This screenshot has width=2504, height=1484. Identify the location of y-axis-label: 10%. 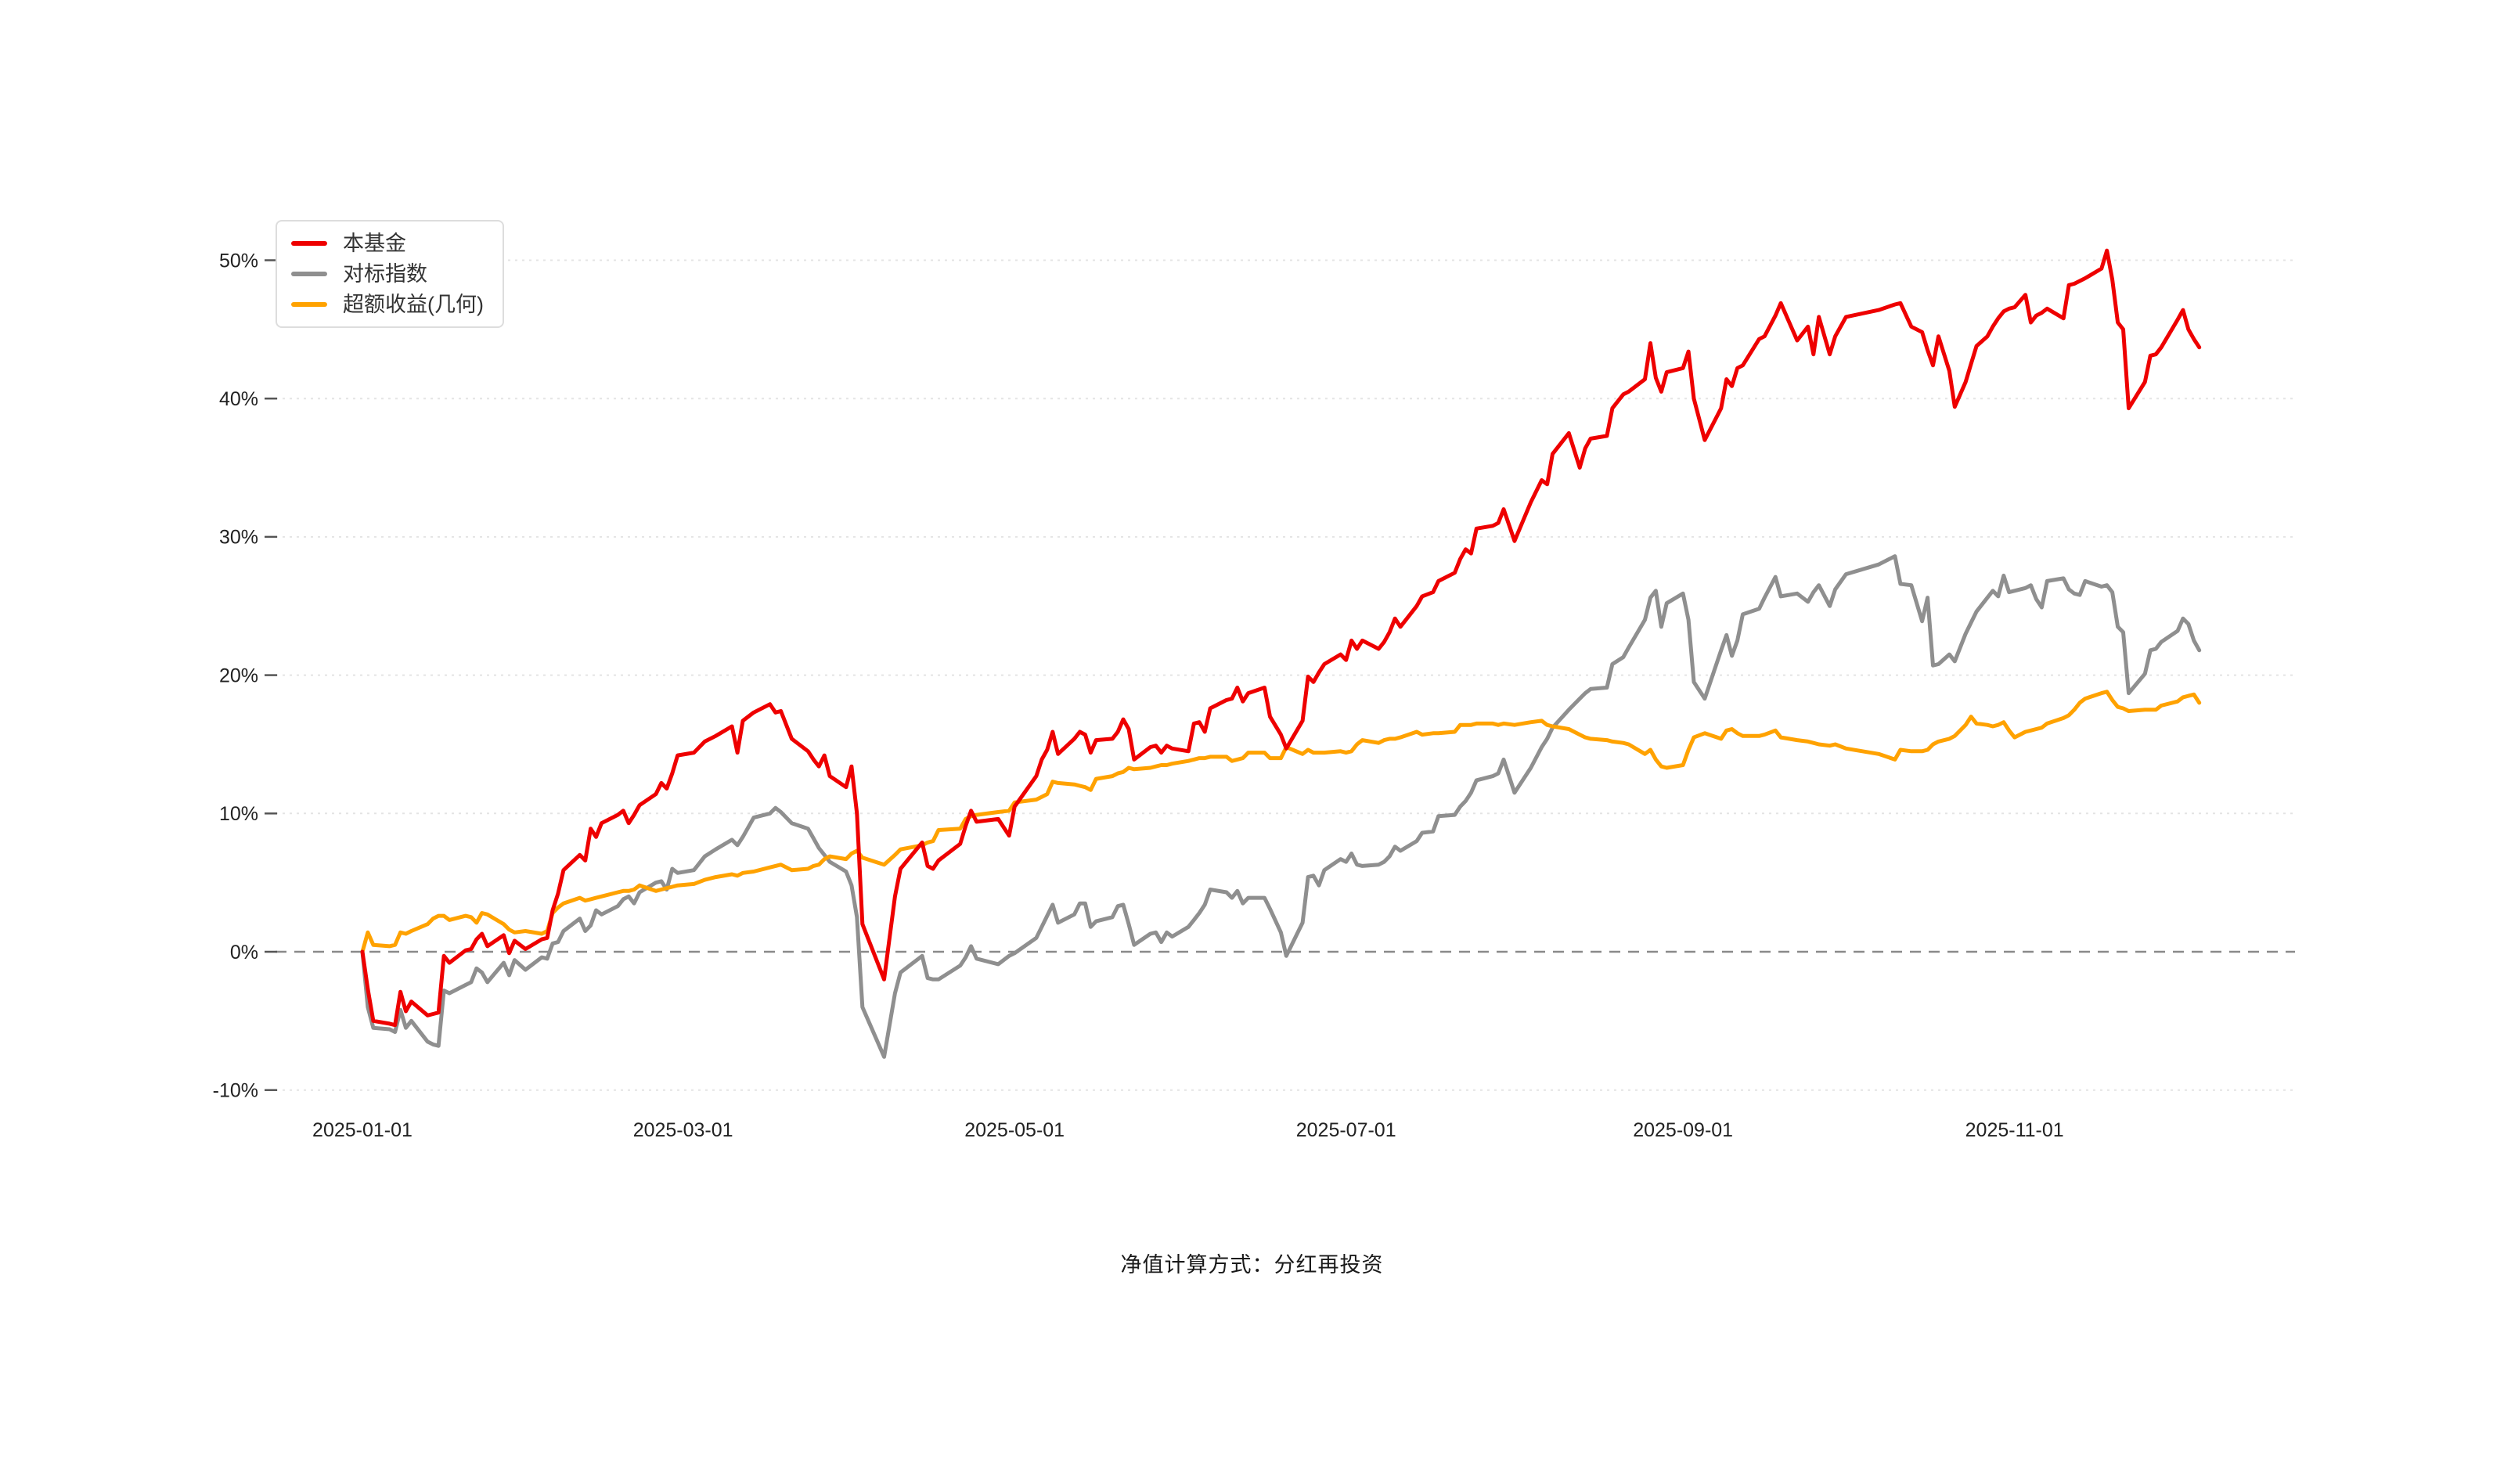
(238, 814).